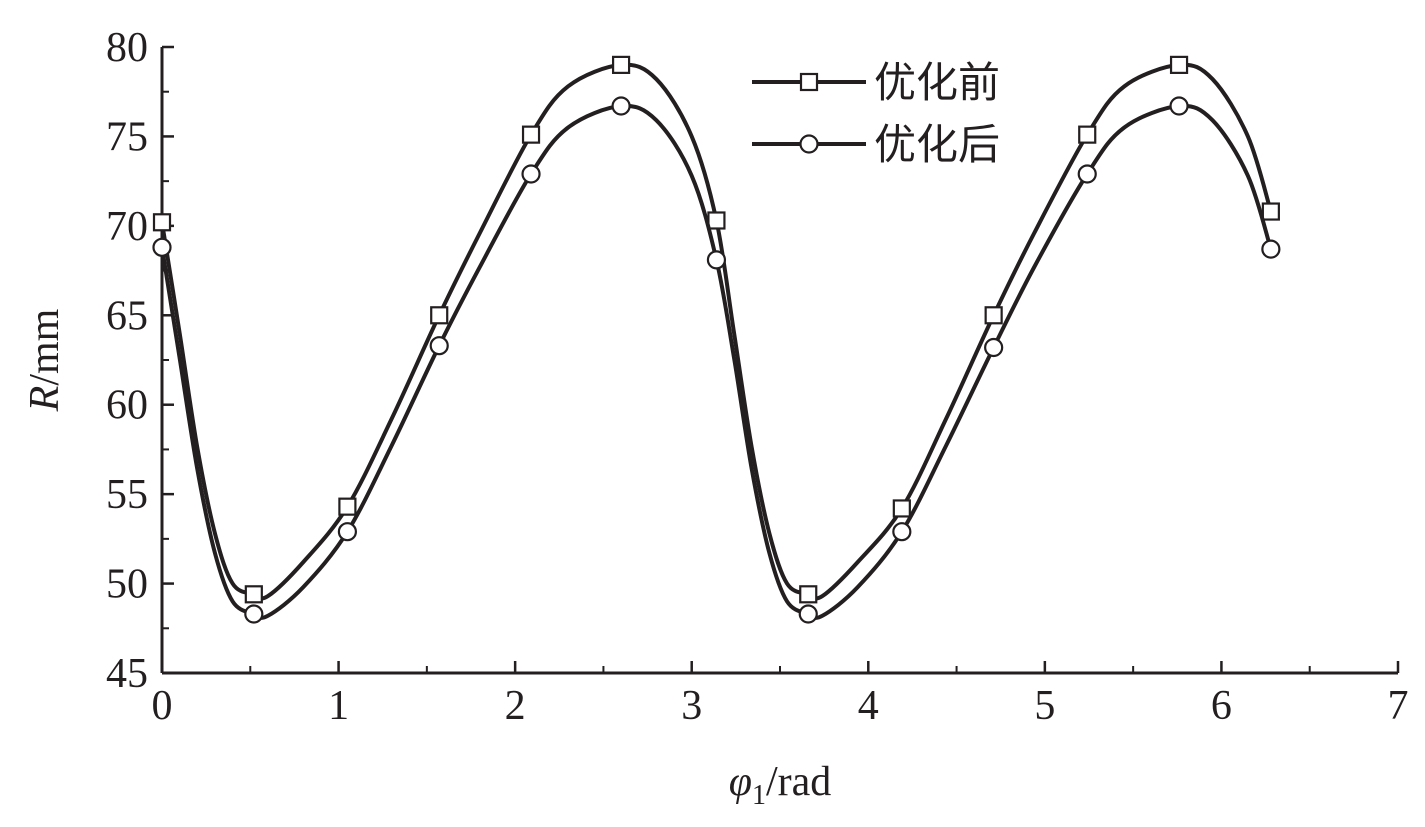 The height and width of the screenshot is (827, 1425). I want to click on x-tick-label: 4, so click(868, 706).